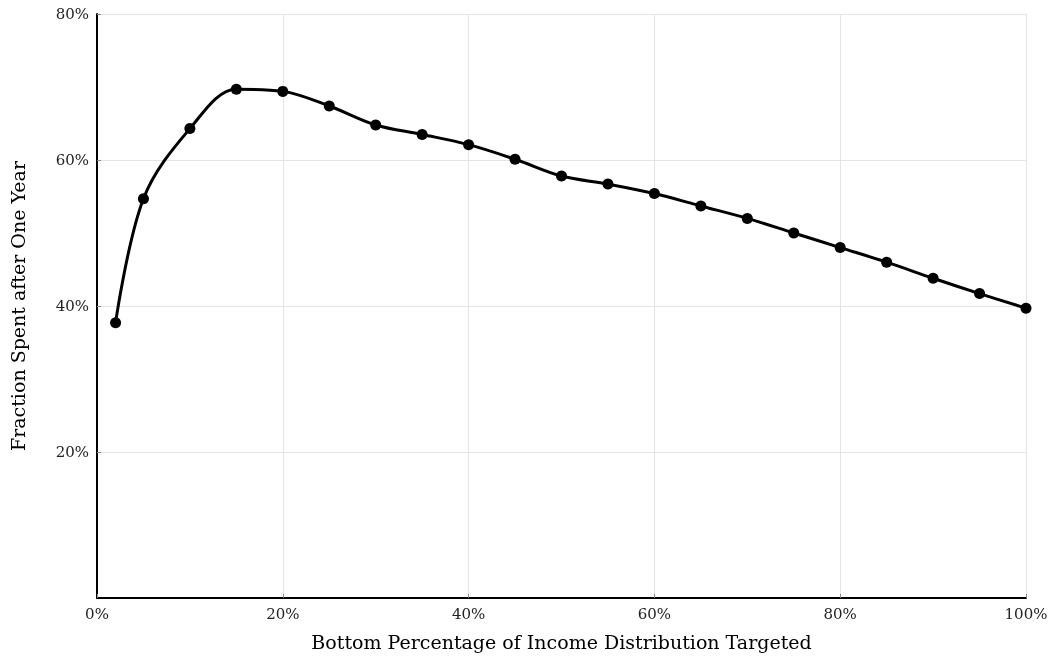 The width and height of the screenshot is (1053, 664). I want to click on x-tick-label: 20%, so click(283, 613).